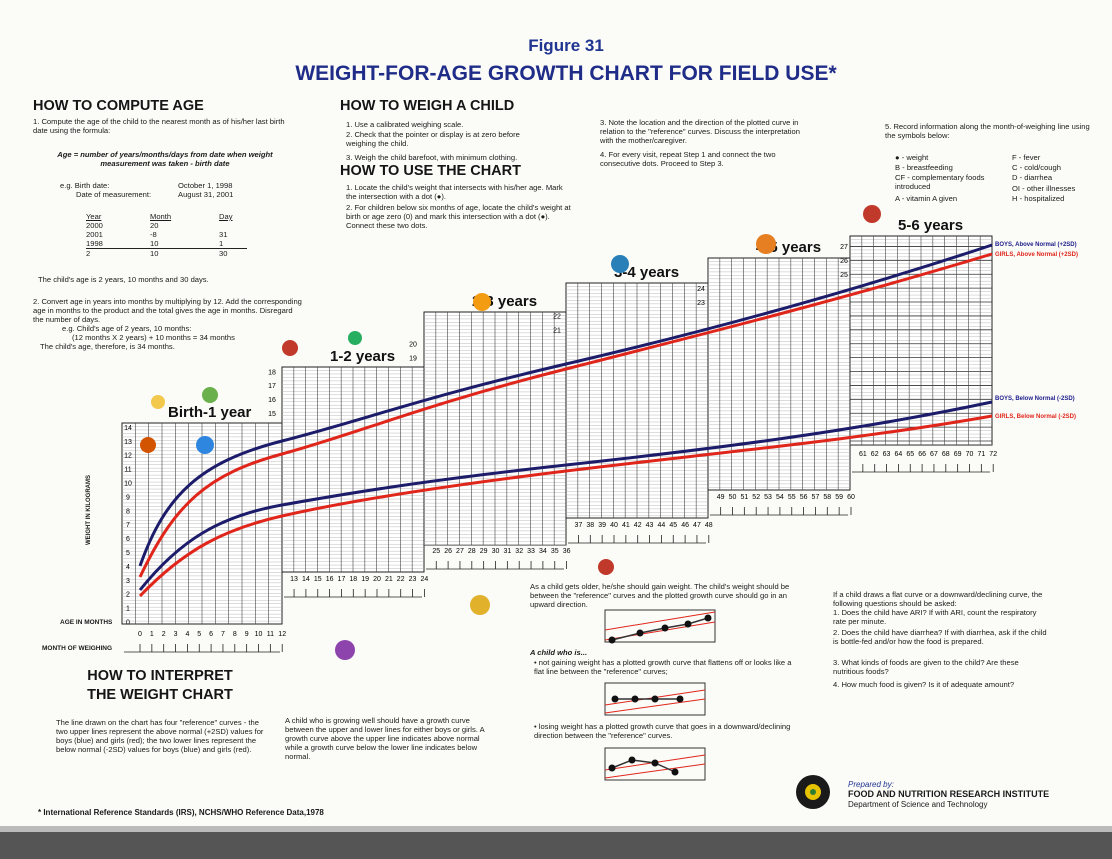 Image resolution: width=1112 pixels, height=859 pixels. Describe the element at coordinates (472, 551) in the screenshot. I see `x-tick-label: 28` at that location.